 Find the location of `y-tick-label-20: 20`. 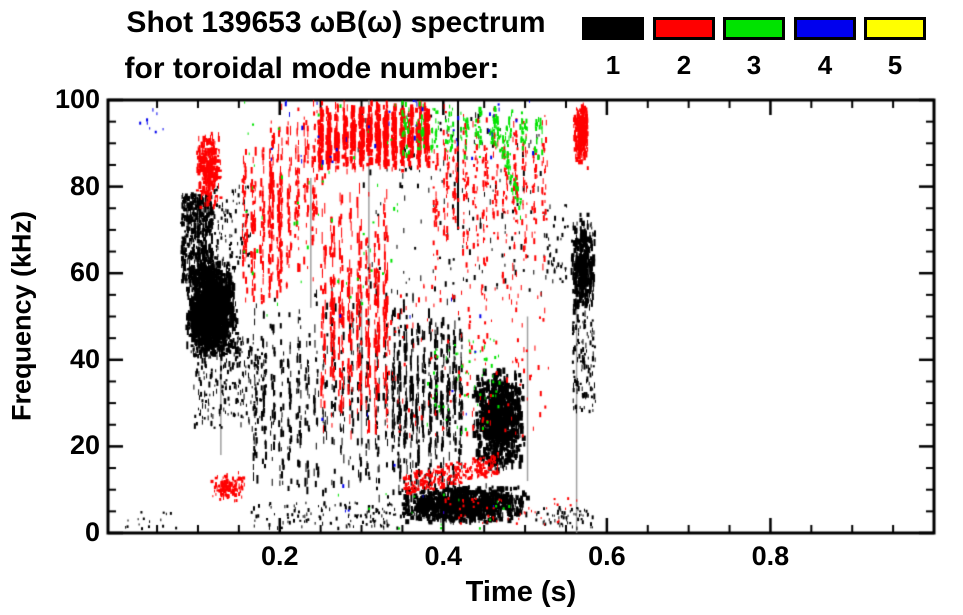

y-tick-label-20: 20 is located at coordinates (84, 445).